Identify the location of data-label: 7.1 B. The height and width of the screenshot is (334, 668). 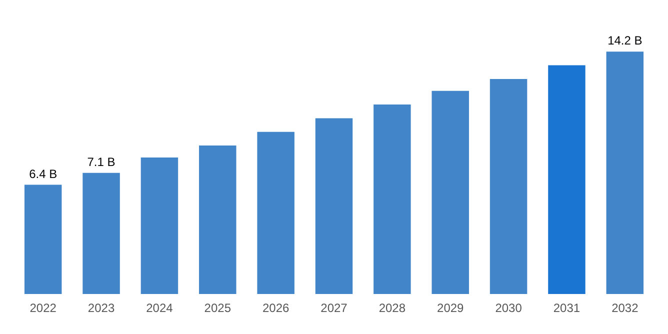
(101, 161).